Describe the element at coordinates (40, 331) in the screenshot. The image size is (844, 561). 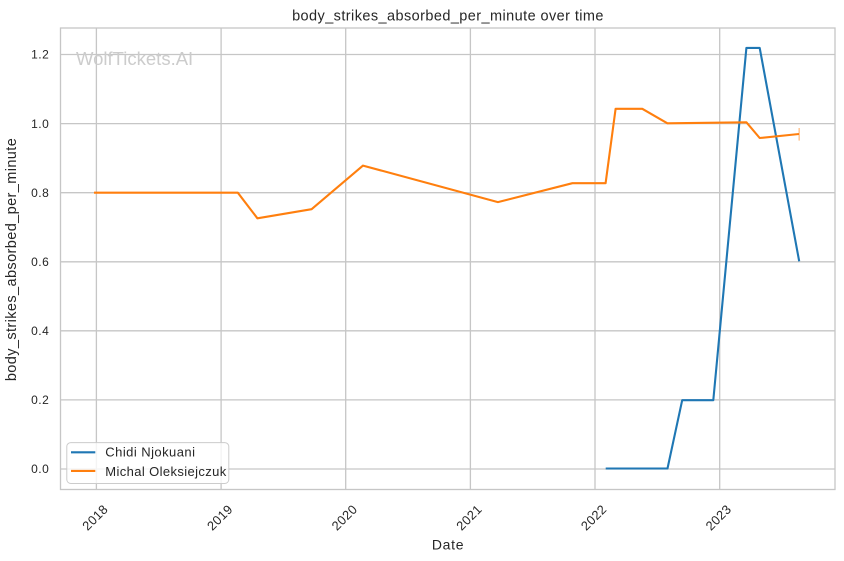
I see `svg-text: 0.4` at that location.